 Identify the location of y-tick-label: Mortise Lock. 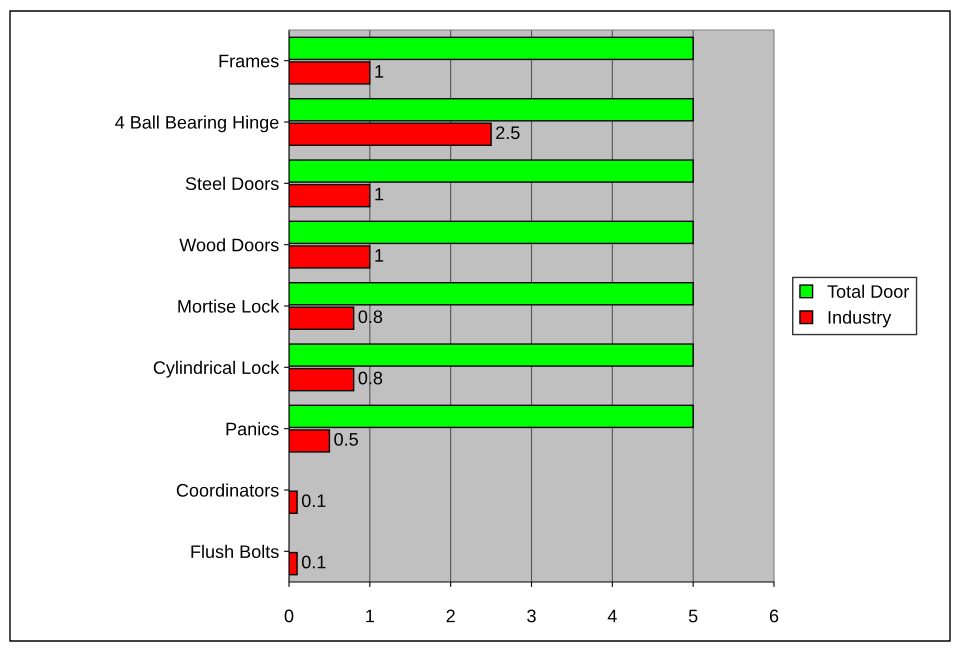
(229, 306).